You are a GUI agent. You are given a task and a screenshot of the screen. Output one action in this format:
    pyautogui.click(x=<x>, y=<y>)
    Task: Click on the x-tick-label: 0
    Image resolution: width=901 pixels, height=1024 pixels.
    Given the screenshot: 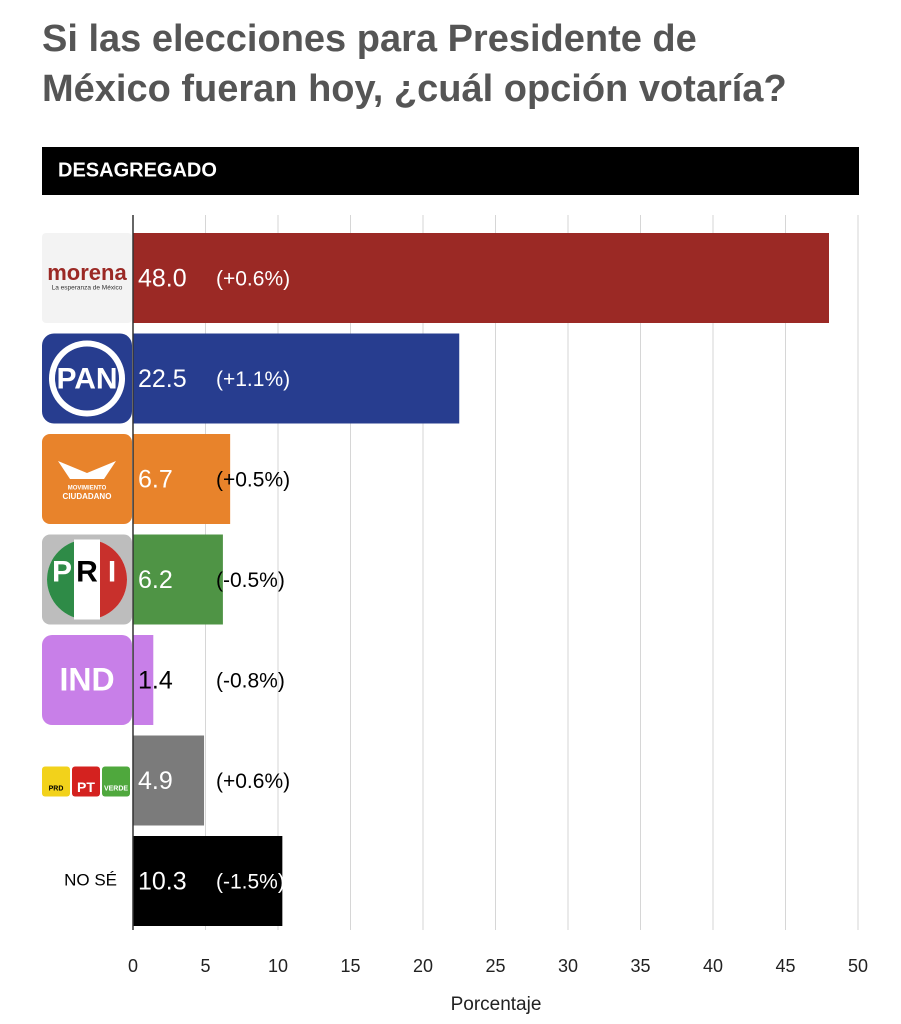 What is the action you would take?
    pyautogui.click(x=133, y=966)
    